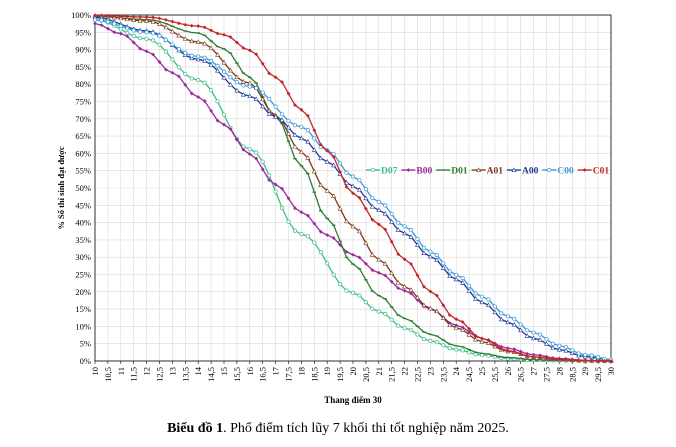  What do you see at coordinates (598, 374) in the screenshot?
I see `x-tick-label: 29,5` at bounding box center [598, 374].